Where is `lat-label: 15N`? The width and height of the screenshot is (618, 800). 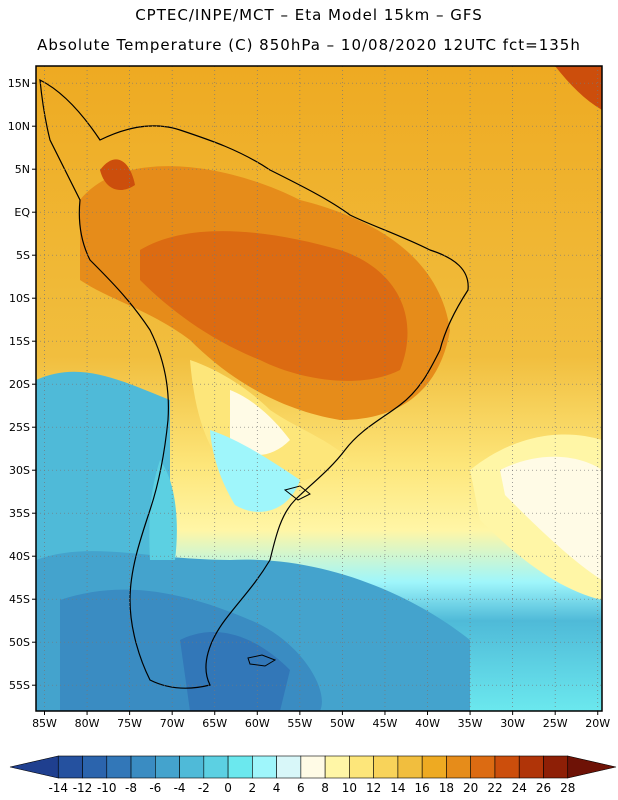 lat-label: 15N is located at coordinates (19, 83).